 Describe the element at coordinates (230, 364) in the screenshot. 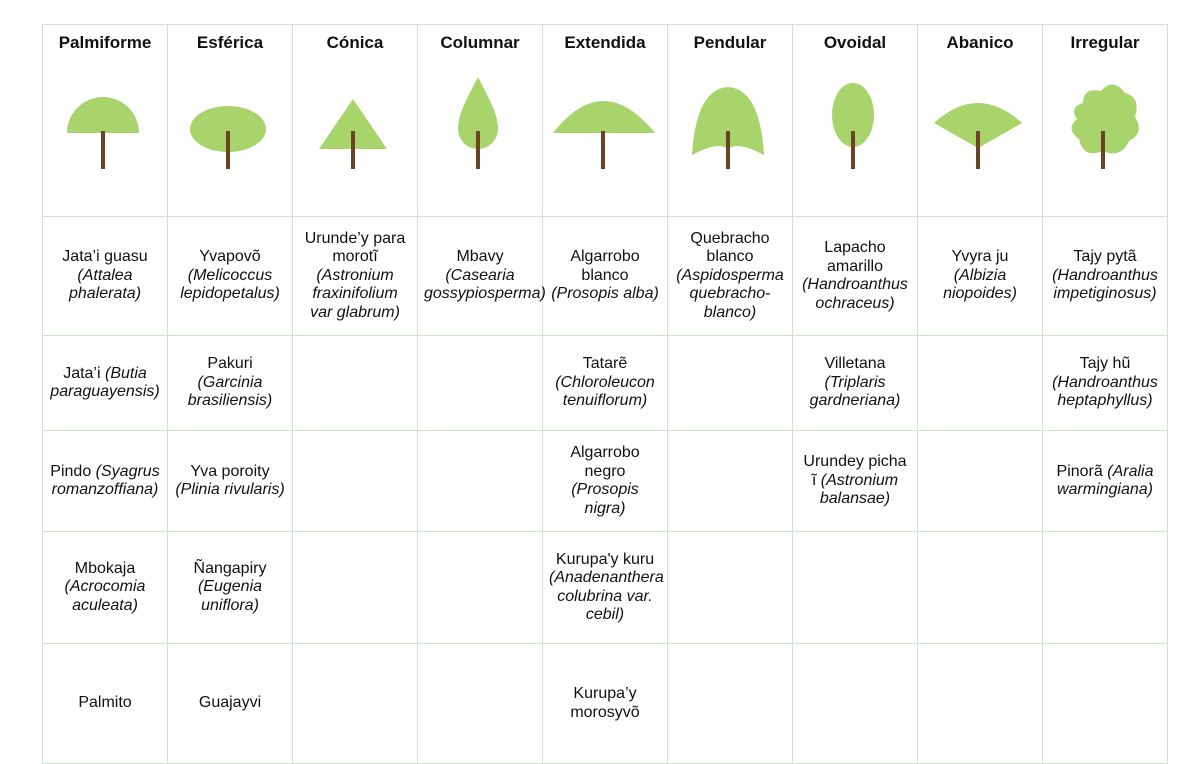

I see `common-name: Pakuri` at that location.